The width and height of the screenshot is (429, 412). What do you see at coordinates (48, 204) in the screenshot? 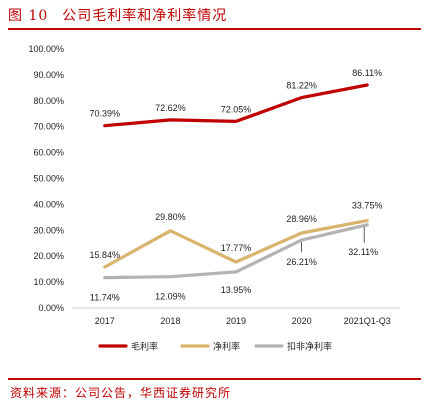
I see `y-tick-label: 40.00%` at bounding box center [48, 204].